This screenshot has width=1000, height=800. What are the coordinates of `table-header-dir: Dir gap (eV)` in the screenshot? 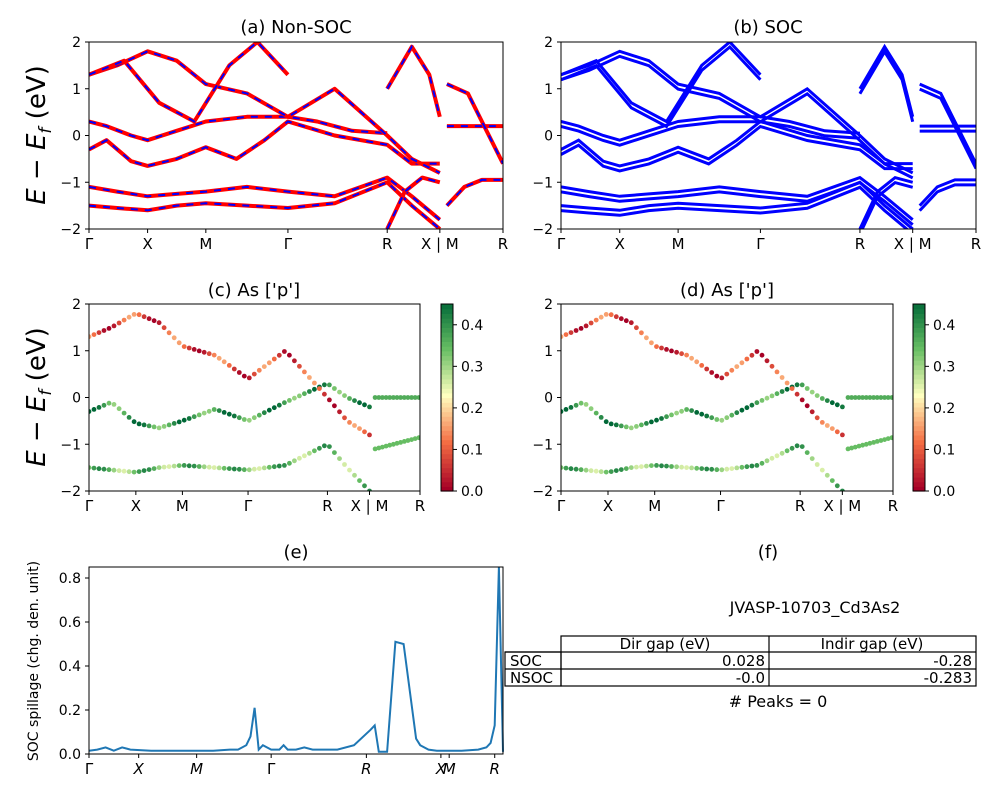 It's located at (665, 644).